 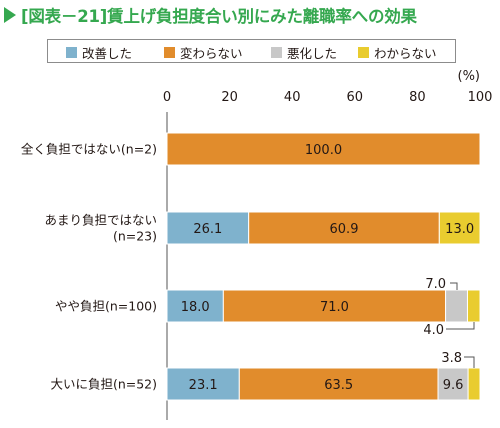 What do you see at coordinates (107, 53) in the screenshot?
I see `legend-label: 改善した` at bounding box center [107, 53].